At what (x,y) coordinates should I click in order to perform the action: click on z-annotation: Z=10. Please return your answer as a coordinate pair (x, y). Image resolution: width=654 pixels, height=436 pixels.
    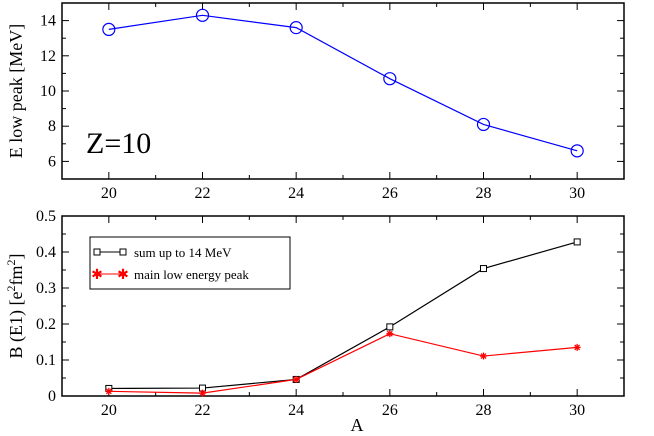
    Looking at the image, I should click on (118, 143).